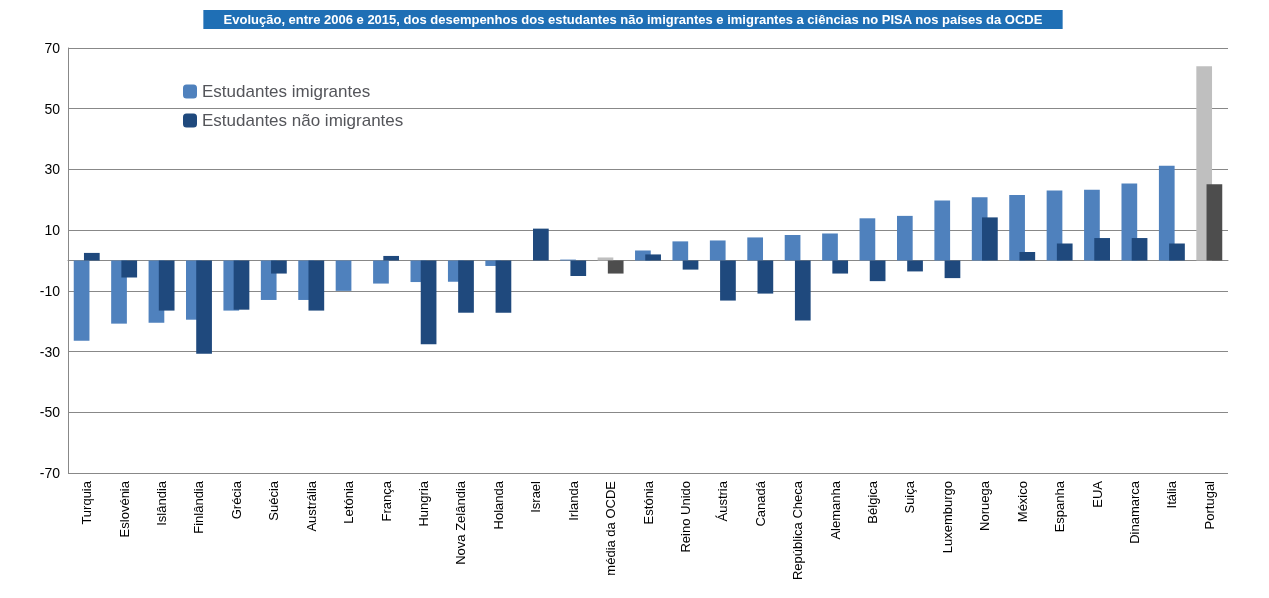 The image size is (1269, 598). I want to click on x-tick-label: Suécia, so click(274, 500).